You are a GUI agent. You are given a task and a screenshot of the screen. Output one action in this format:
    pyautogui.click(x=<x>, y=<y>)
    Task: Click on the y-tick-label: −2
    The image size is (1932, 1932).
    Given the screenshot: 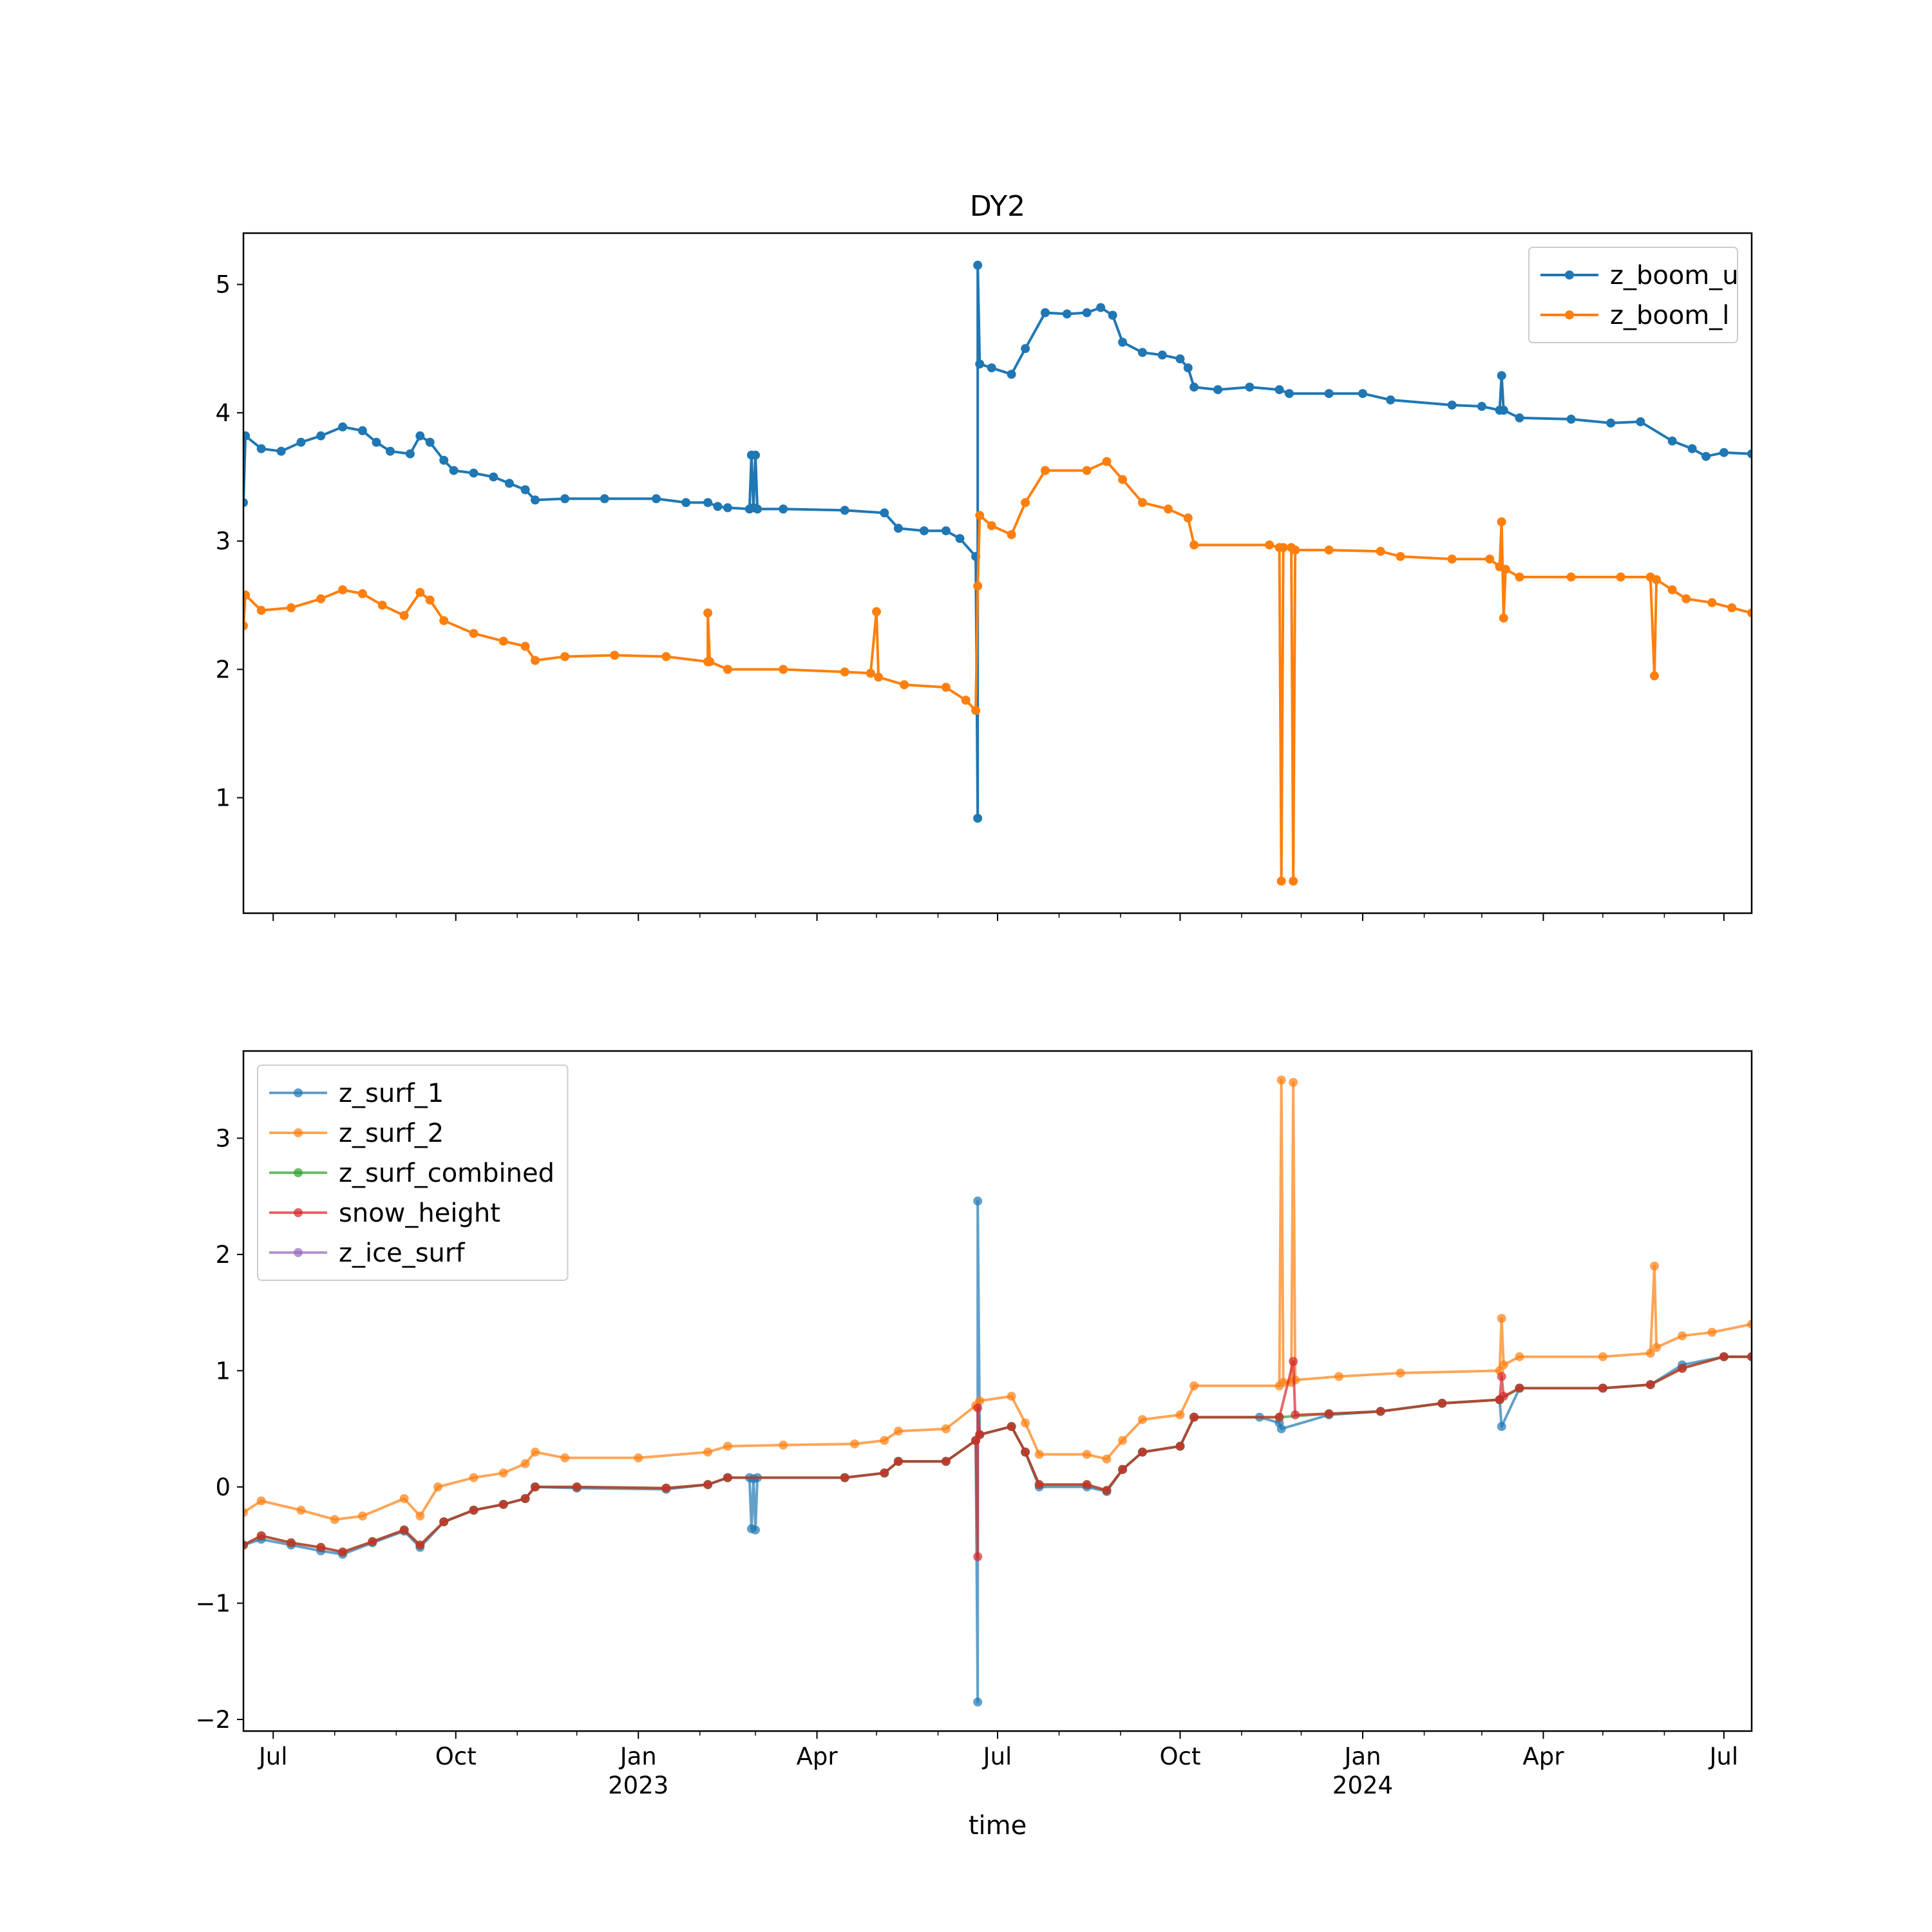 What is the action you would take?
    pyautogui.click(x=213, y=1720)
    